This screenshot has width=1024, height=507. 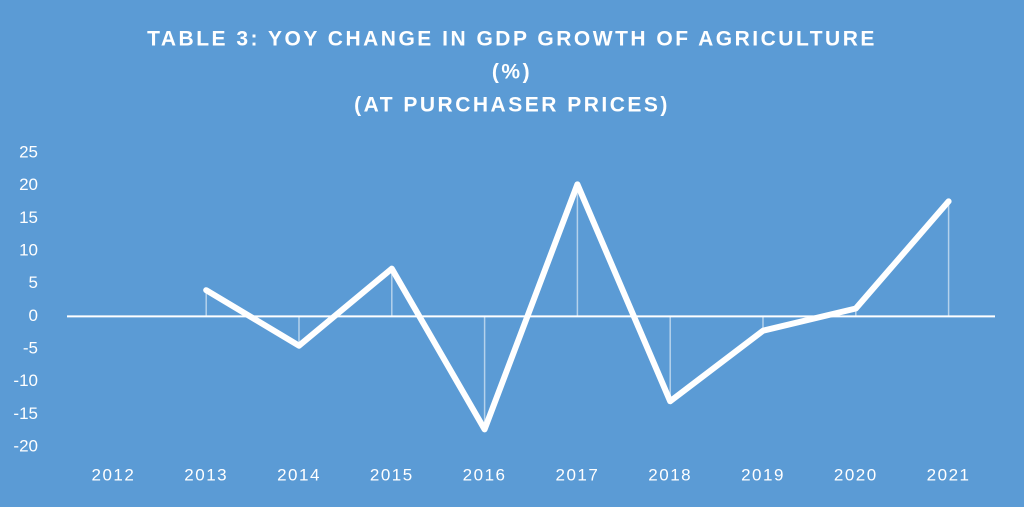 What do you see at coordinates (206, 474) in the screenshot?
I see `x-tick-label: 2013` at bounding box center [206, 474].